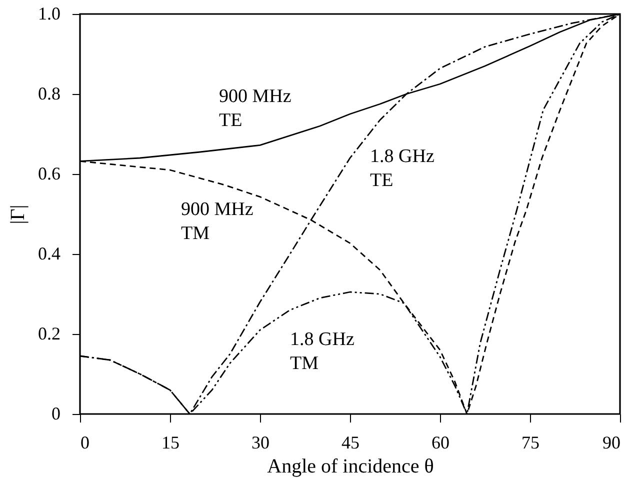 This screenshot has width=633, height=478. What do you see at coordinates (255, 108) in the screenshot?
I see `annotation: 900 MHz TE` at bounding box center [255, 108].